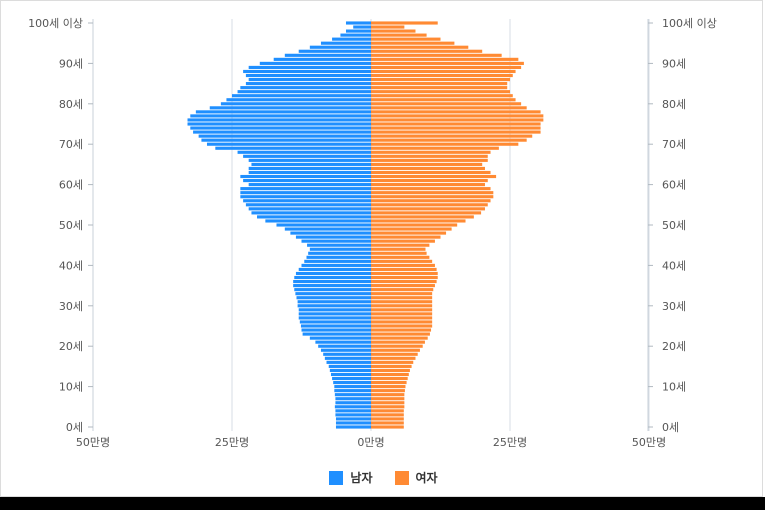 This screenshot has width=765, height=510. What do you see at coordinates (674, 63) in the screenshot?
I see `y-tick-label-right: 90세` at bounding box center [674, 63].